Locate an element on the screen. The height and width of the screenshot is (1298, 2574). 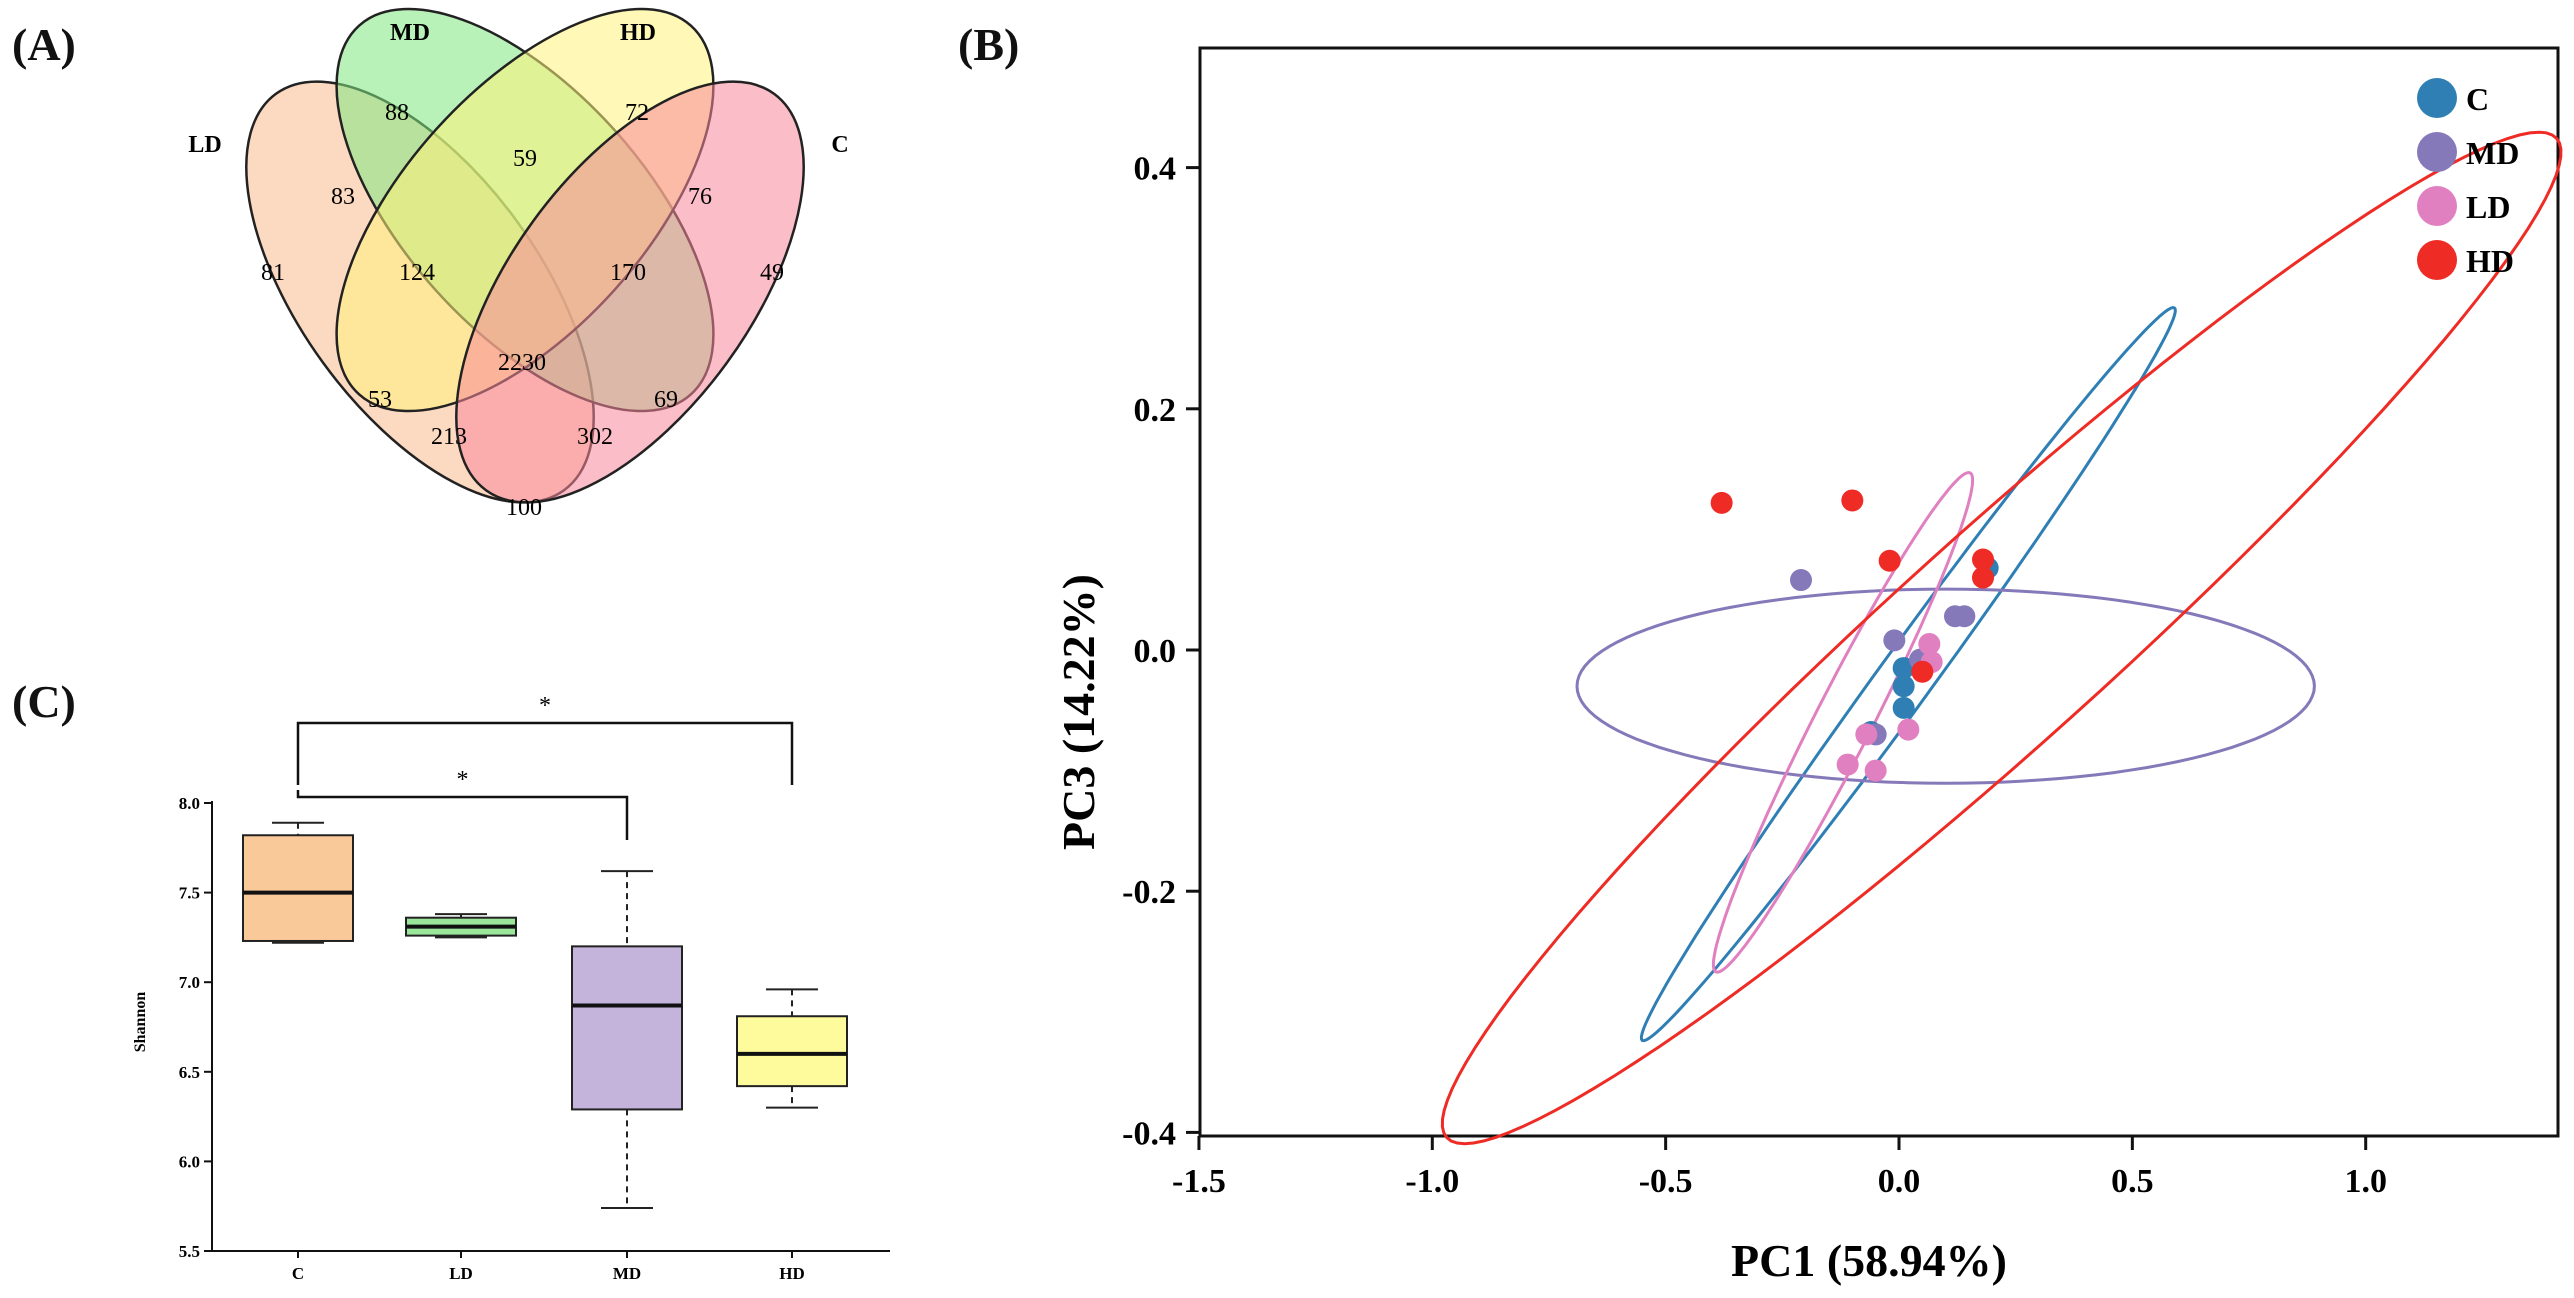
venn-region-c-ld-md: 302 is located at coordinates (595, 437).